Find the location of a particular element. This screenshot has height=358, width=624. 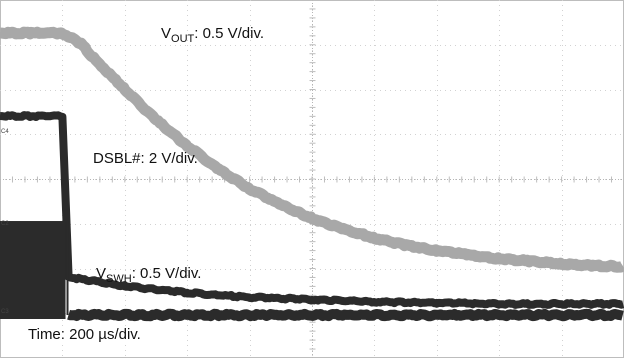

channel-marker: C2 is located at coordinates (5, 224).